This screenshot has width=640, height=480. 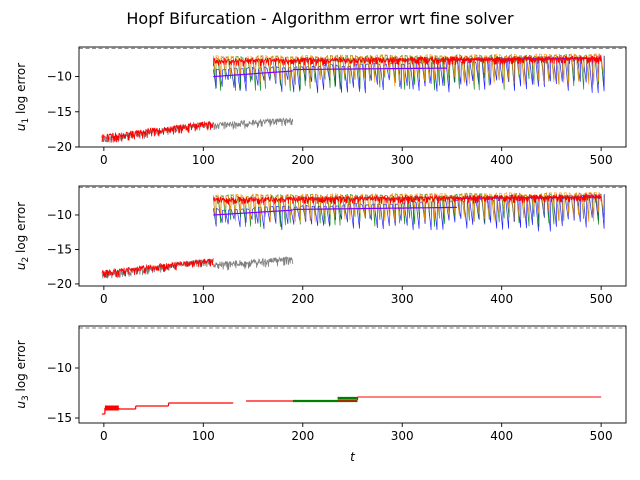 What do you see at coordinates (353, 457) in the screenshot?
I see `x-axis-label: t` at bounding box center [353, 457].